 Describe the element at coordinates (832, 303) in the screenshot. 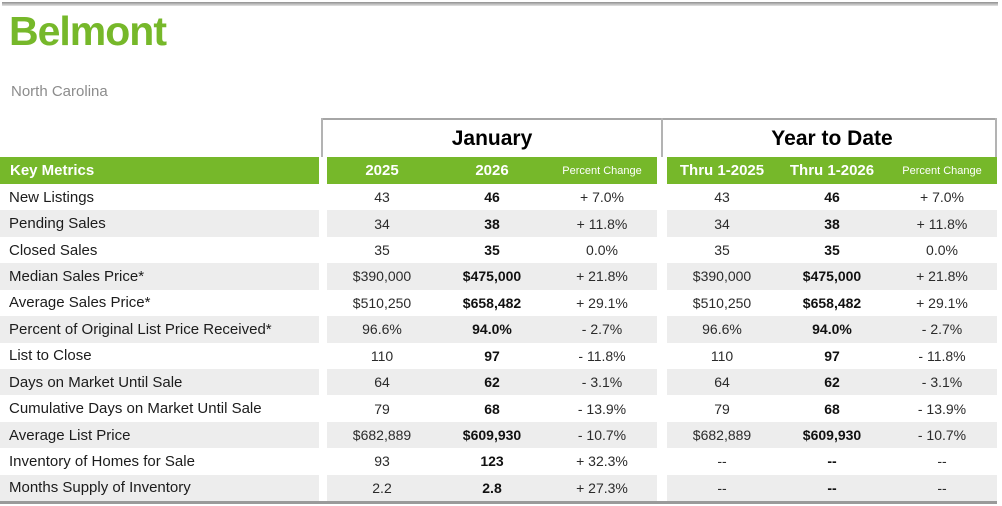

I see `ytd-2026-cell: $658,482` at that location.